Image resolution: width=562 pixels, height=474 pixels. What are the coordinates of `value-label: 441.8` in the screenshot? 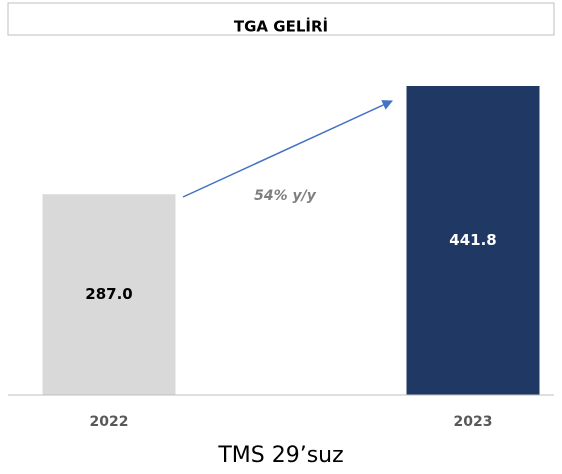 It's located at (472, 240).